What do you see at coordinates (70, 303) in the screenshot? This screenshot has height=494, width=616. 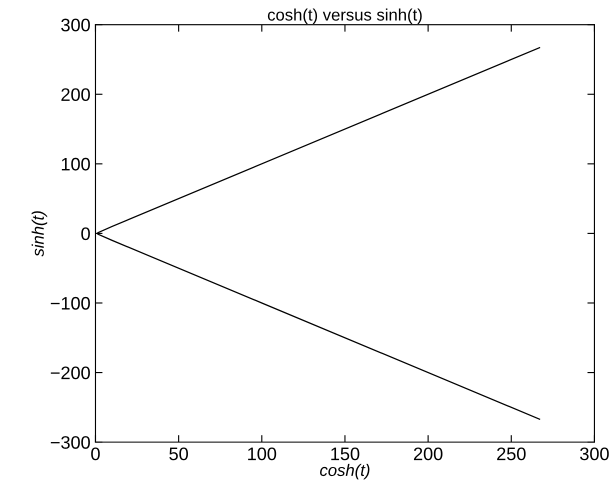 I see `y-tick-label: −100` at bounding box center [70, 303].